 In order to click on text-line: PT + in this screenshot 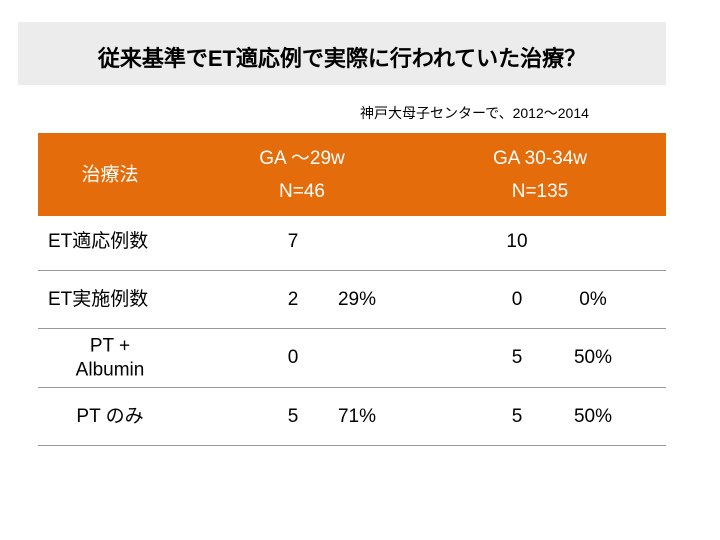, I will do `click(110, 346)`.